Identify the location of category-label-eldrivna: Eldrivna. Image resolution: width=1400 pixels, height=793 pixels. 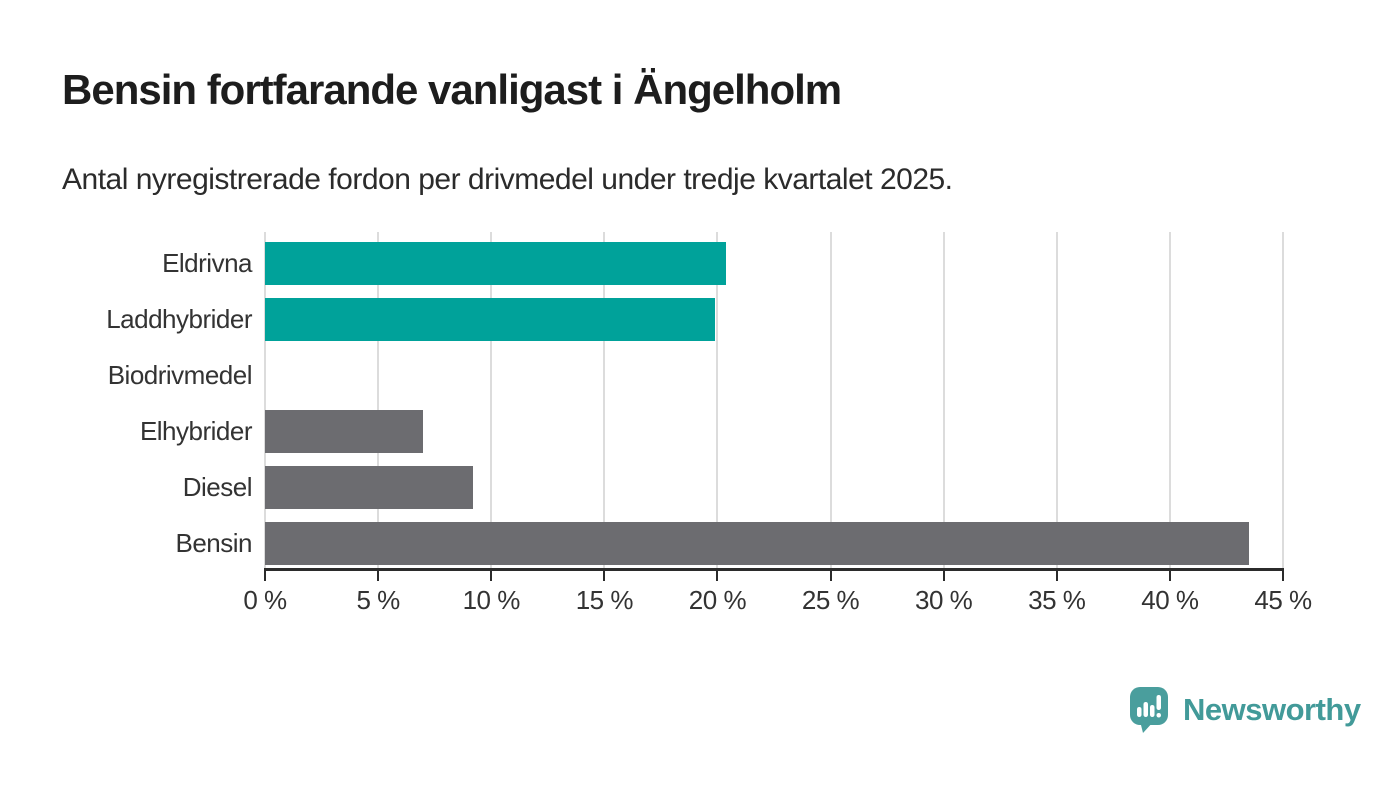
(207, 263).